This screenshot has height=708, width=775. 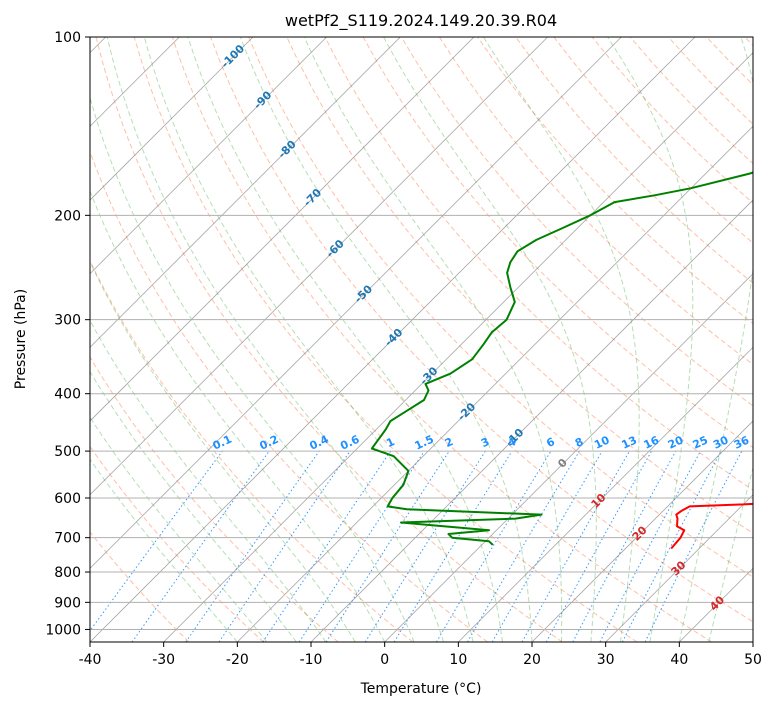 What do you see at coordinates (67, 499) in the screenshot?
I see `y-tick-label: 600` at bounding box center [67, 499].